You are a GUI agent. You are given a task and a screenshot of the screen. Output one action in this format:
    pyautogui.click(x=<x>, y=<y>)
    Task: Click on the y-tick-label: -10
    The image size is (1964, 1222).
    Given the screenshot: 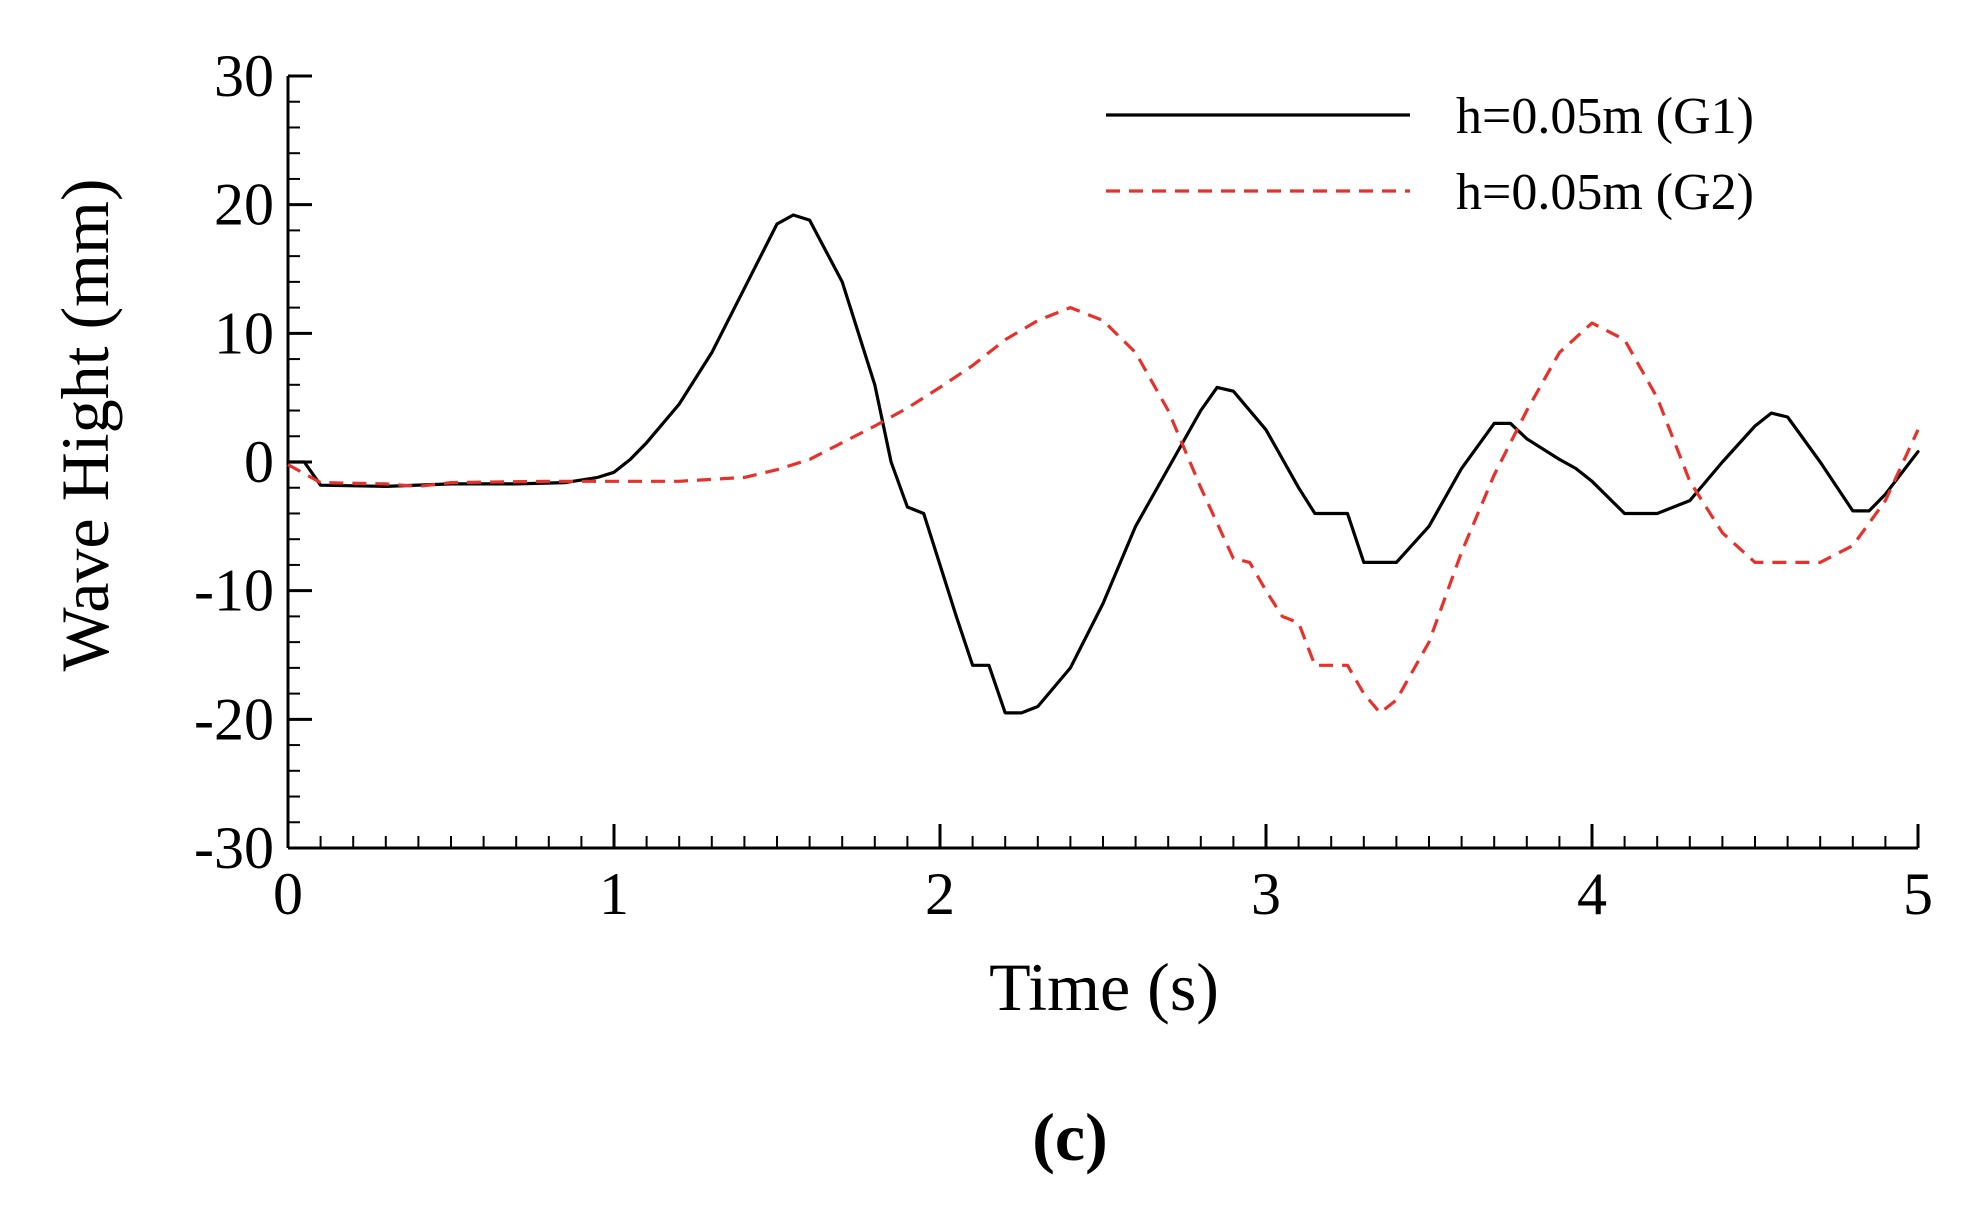 What is the action you would take?
    pyautogui.click(x=234, y=591)
    